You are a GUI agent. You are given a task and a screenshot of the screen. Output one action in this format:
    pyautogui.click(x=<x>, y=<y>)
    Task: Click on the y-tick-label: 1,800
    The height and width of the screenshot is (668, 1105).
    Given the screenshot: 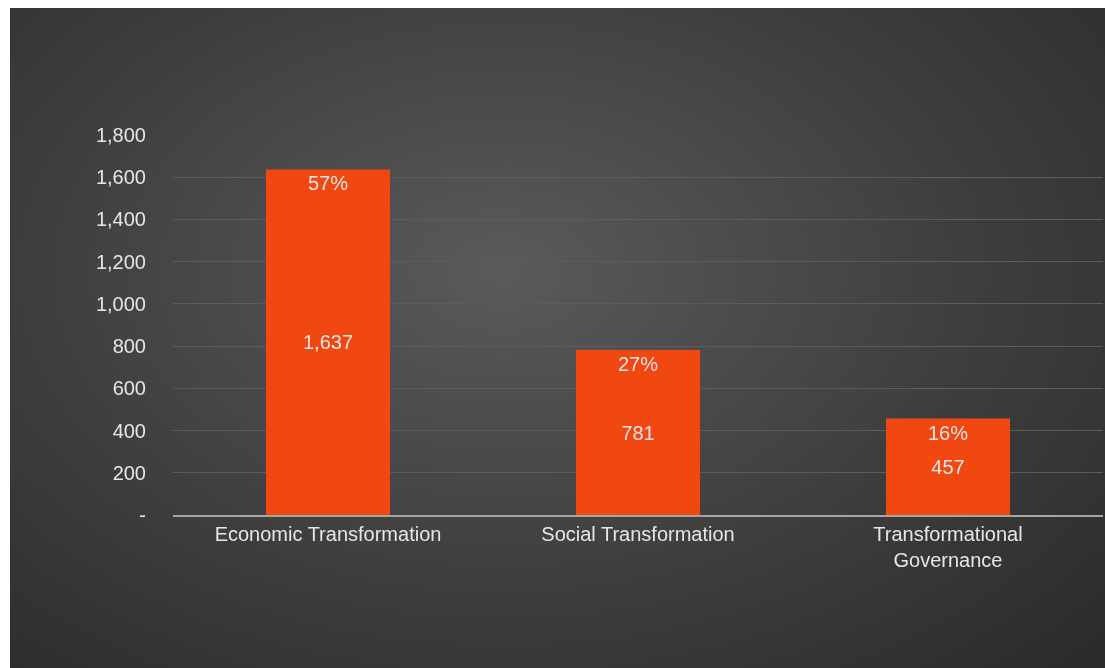 What is the action you would take?
    pyautogui.click(x=120, y=135)
    